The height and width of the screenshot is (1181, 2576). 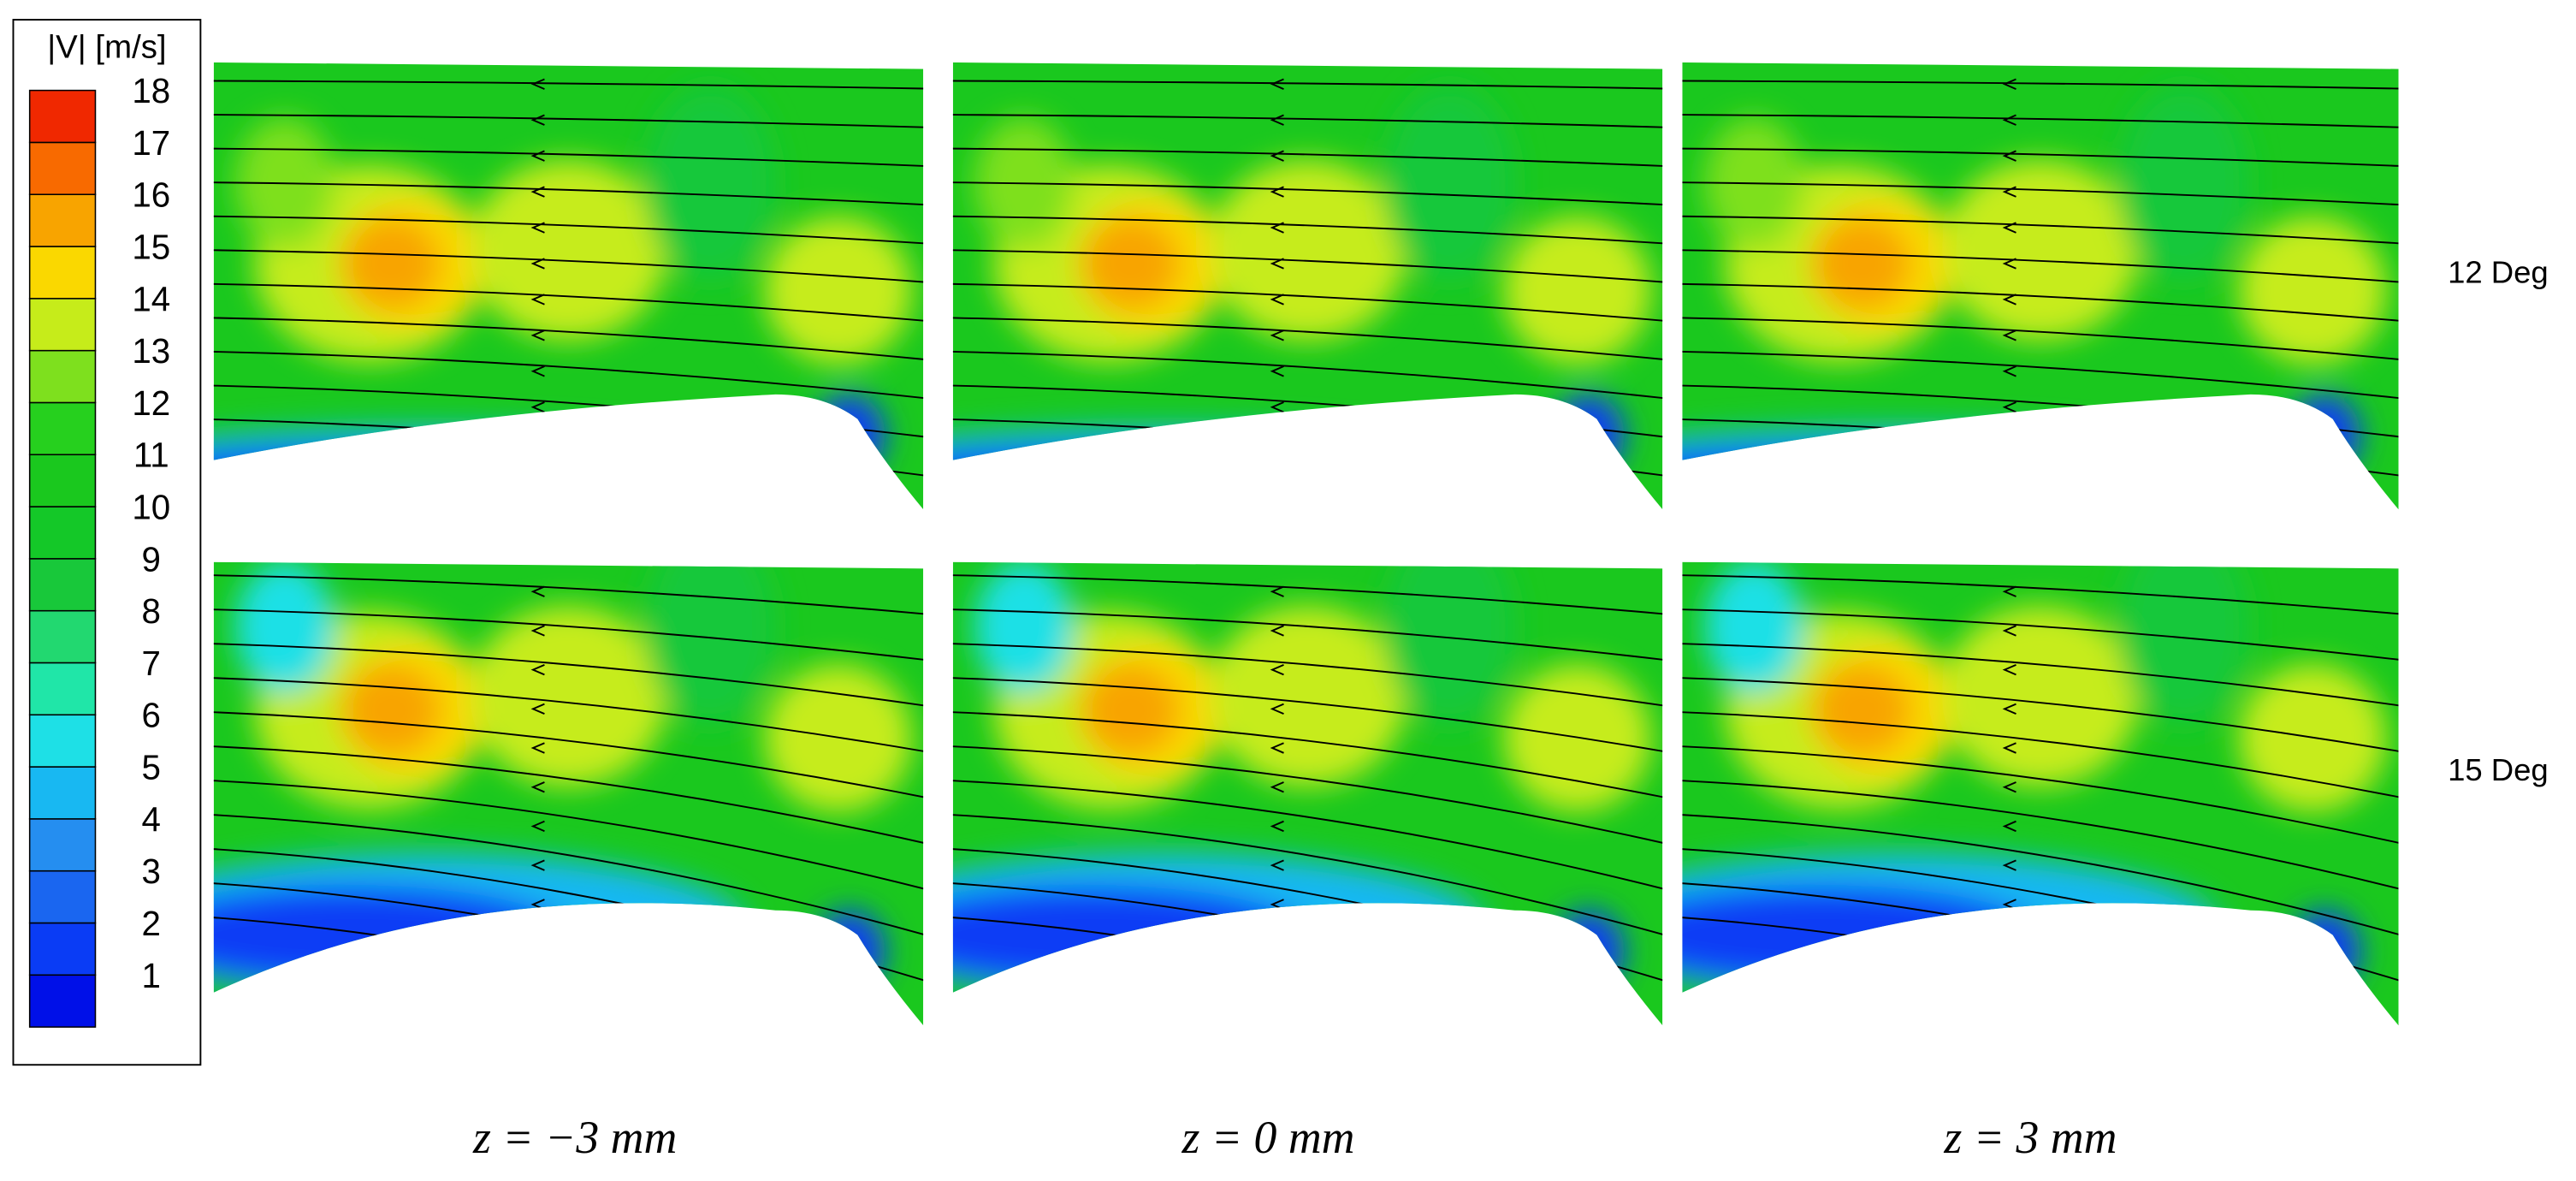 I want to click on colorbar-tick-label: 16, so click(x=151, y=195).